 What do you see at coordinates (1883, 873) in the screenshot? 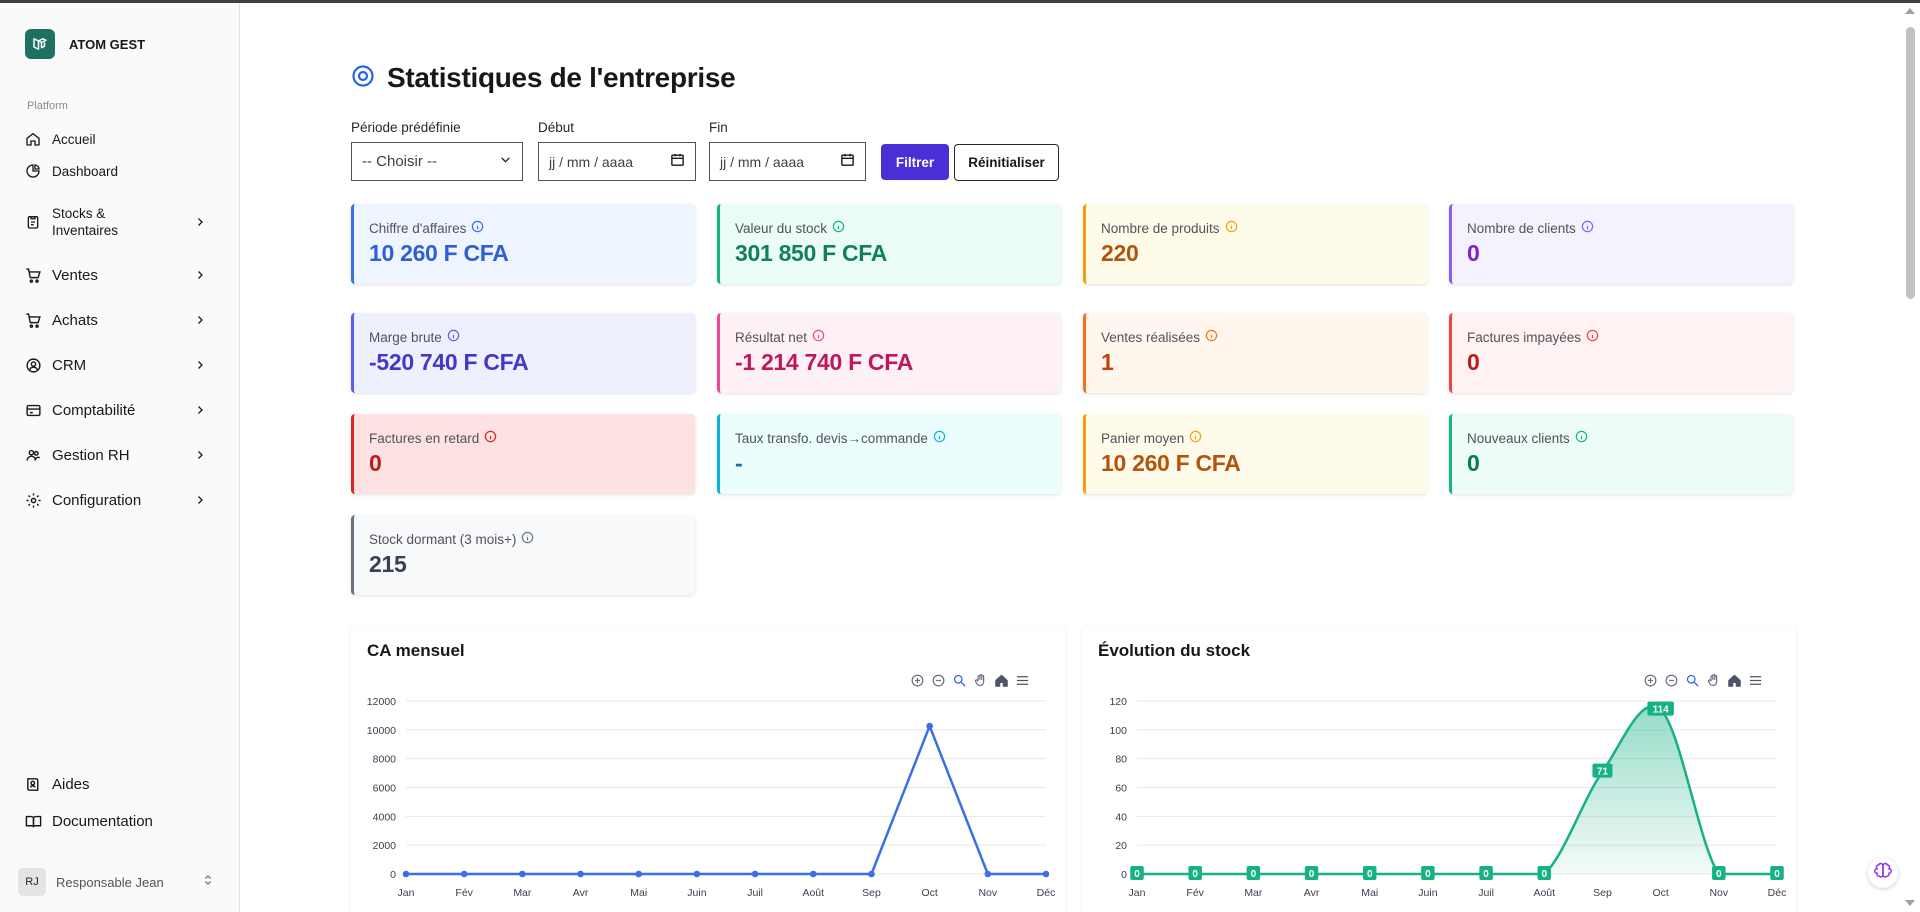
I see `assistant-button` at bounding box center [1883, 873].